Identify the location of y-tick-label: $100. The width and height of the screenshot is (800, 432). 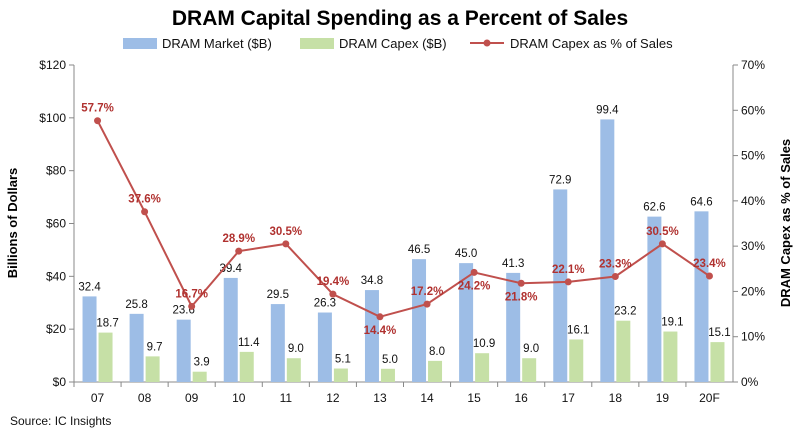
(52, 118).